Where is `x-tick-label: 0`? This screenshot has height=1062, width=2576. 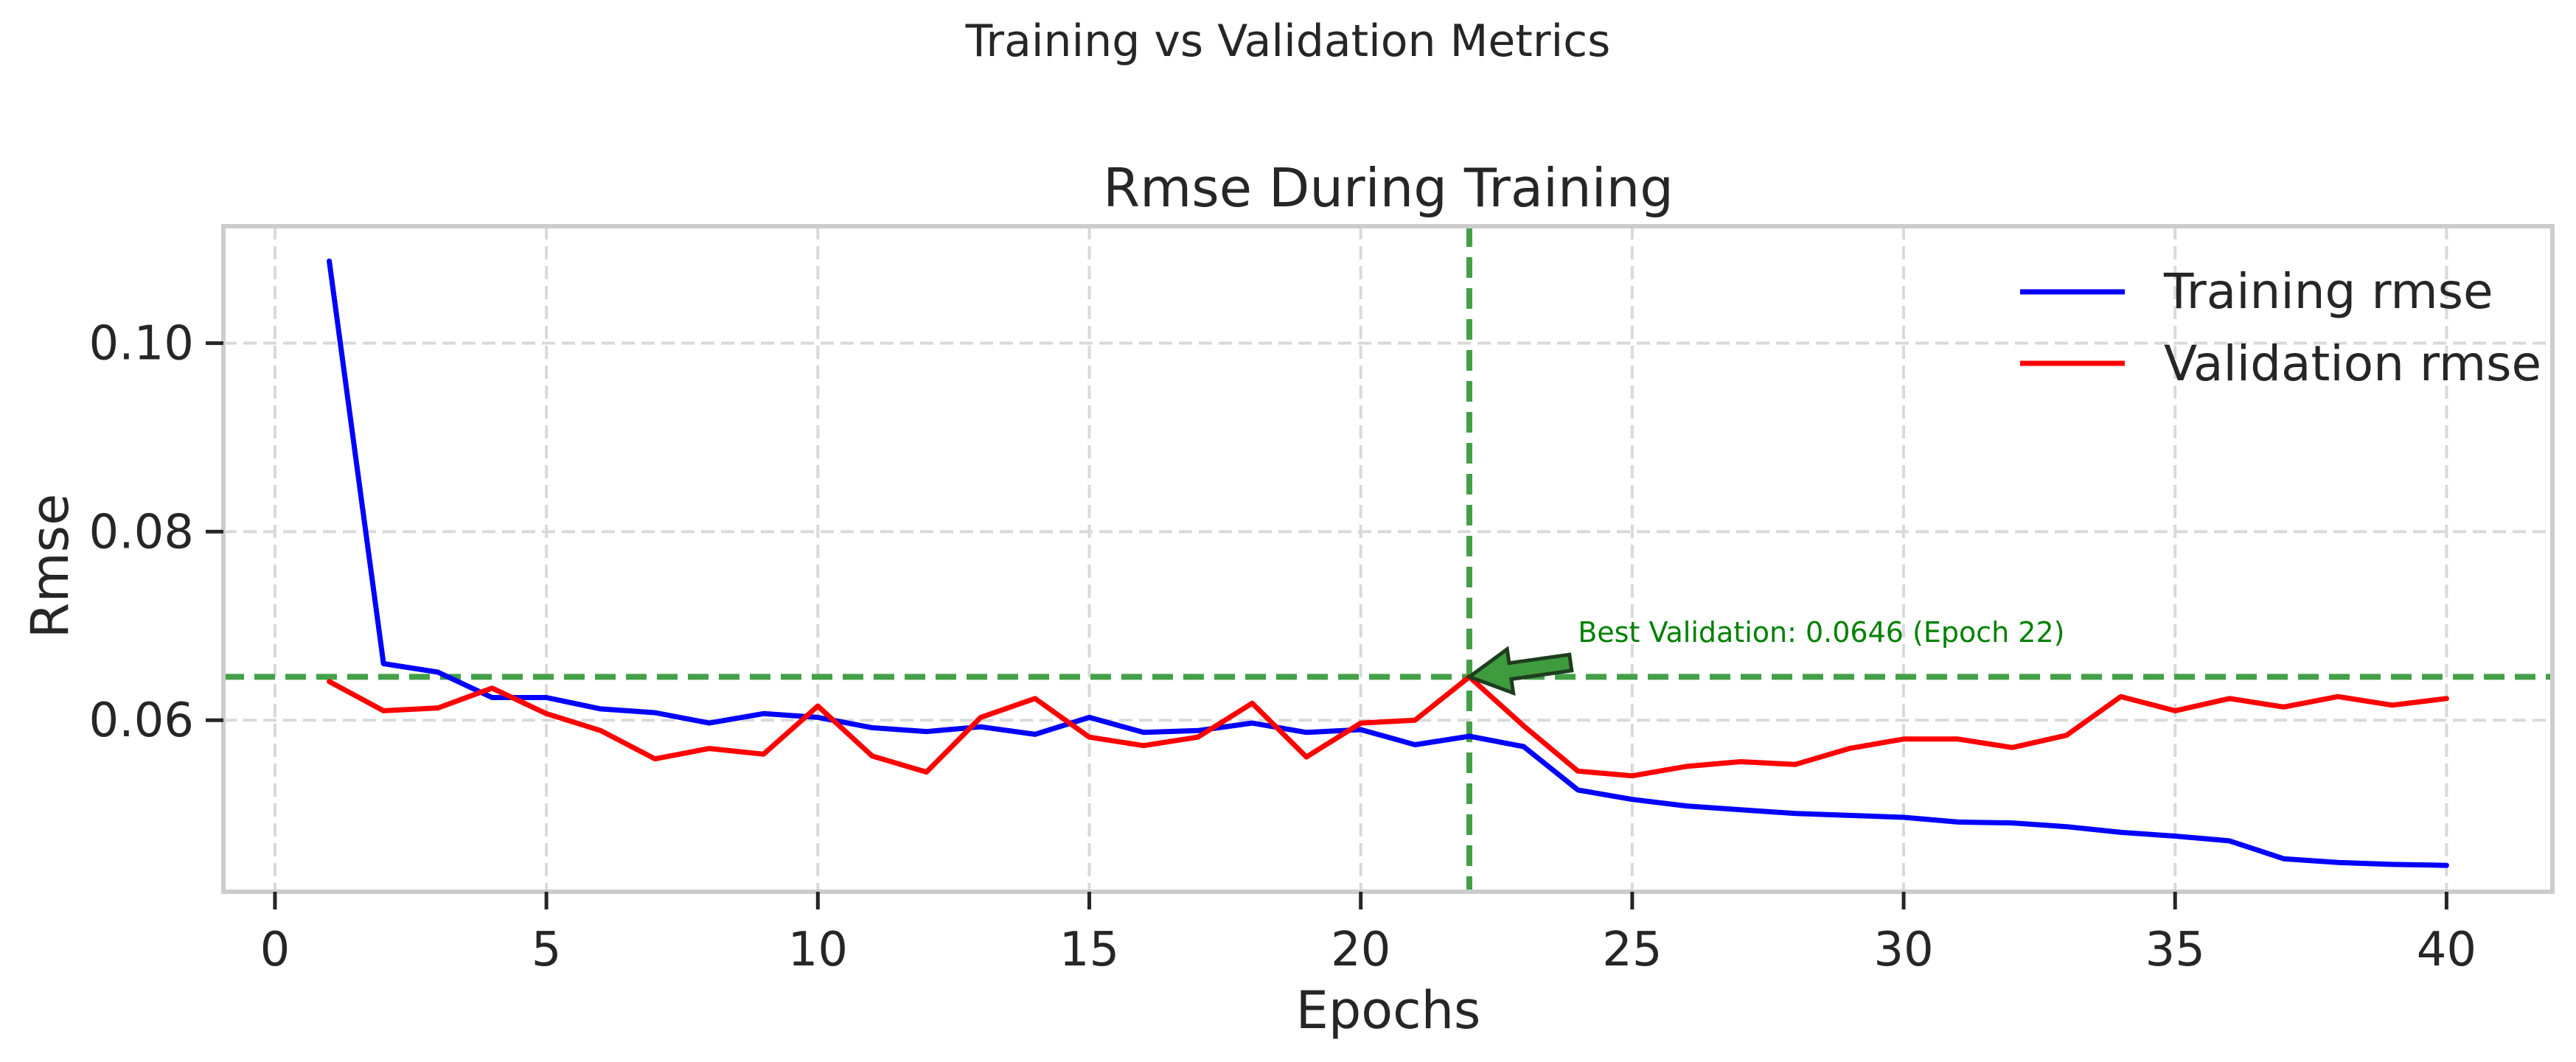
x-tick-label: 0 is located at coordinates (275, 950).